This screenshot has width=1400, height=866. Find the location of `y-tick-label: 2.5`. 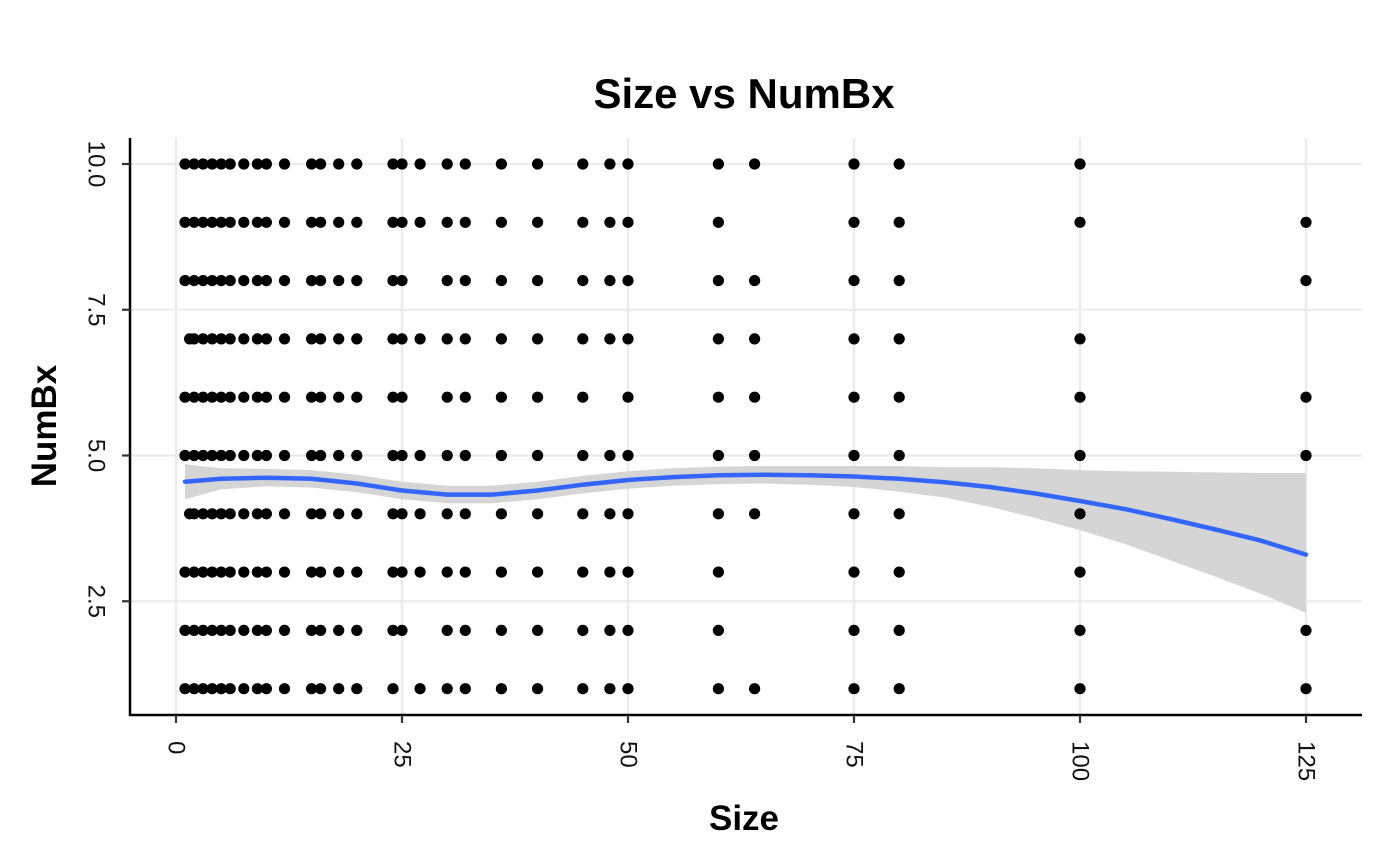

y-tick-label: 2.5 is located at coordinates (96, 601).